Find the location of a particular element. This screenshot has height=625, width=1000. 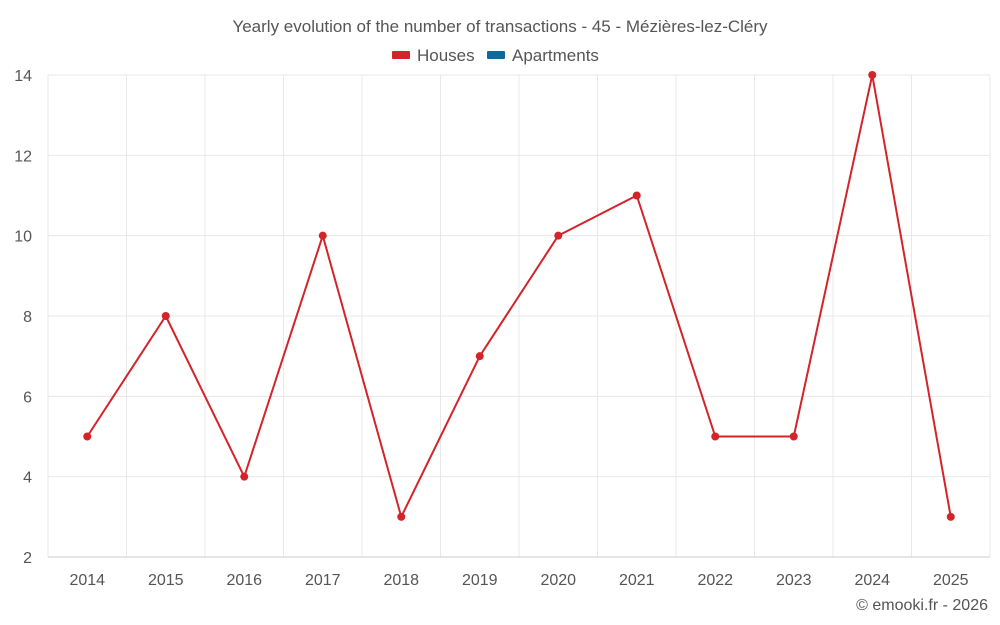

x-tick-label: 2020 is located at coordinates (558, 580).